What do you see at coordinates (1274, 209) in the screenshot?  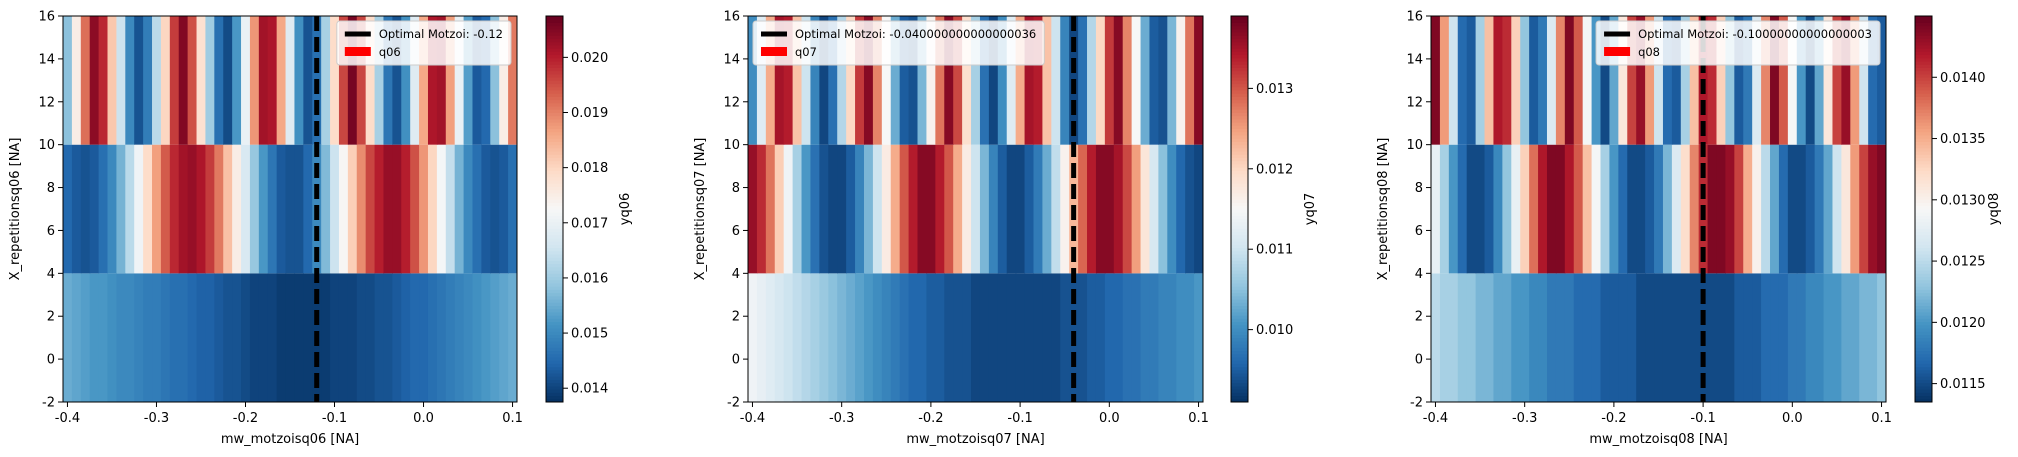 I see `colorbar: 0.010 0.011 0.012 0.013 yq07` at bounding box center [1274, 209].